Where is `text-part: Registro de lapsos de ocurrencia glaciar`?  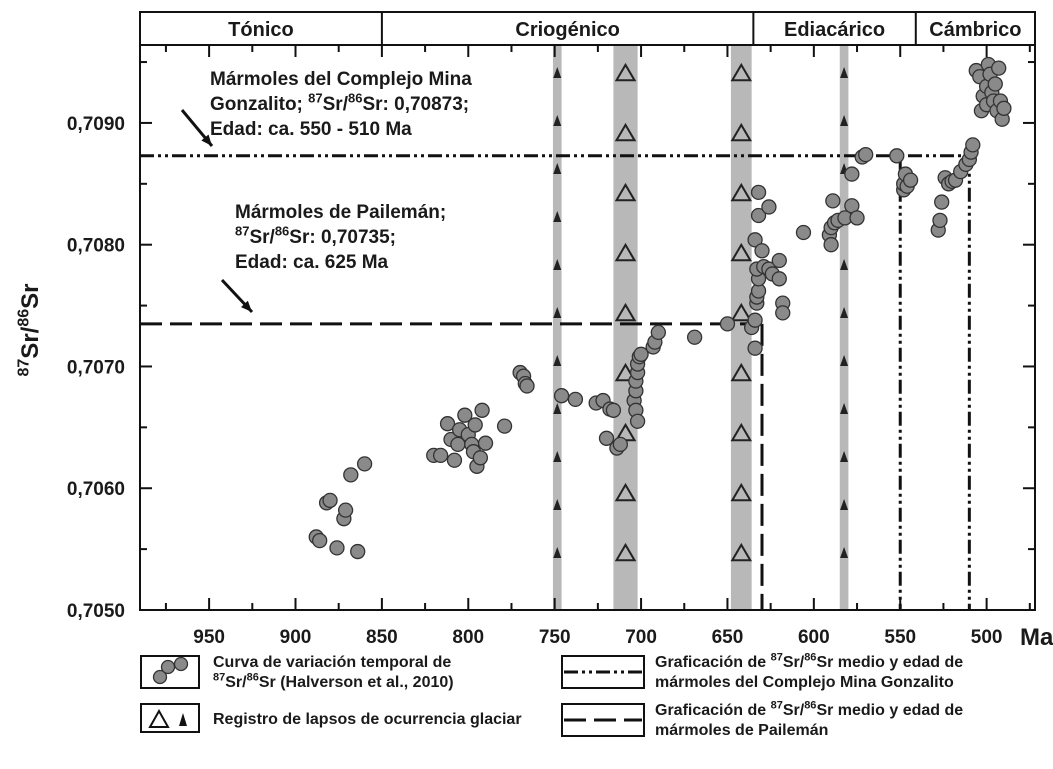 text-part: Registro de lapsos de ocurrencia glaciar is located at coordinates (367, 719).